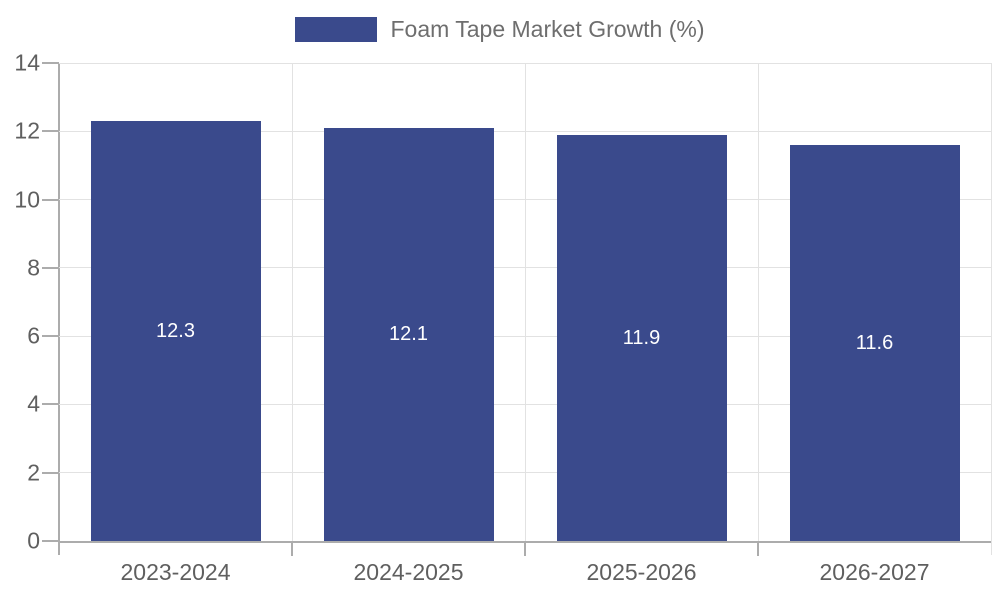  Describe the element at coordinates (33, 472) in the screenshot. I see `y-axis-tick-label: 2` at that location.